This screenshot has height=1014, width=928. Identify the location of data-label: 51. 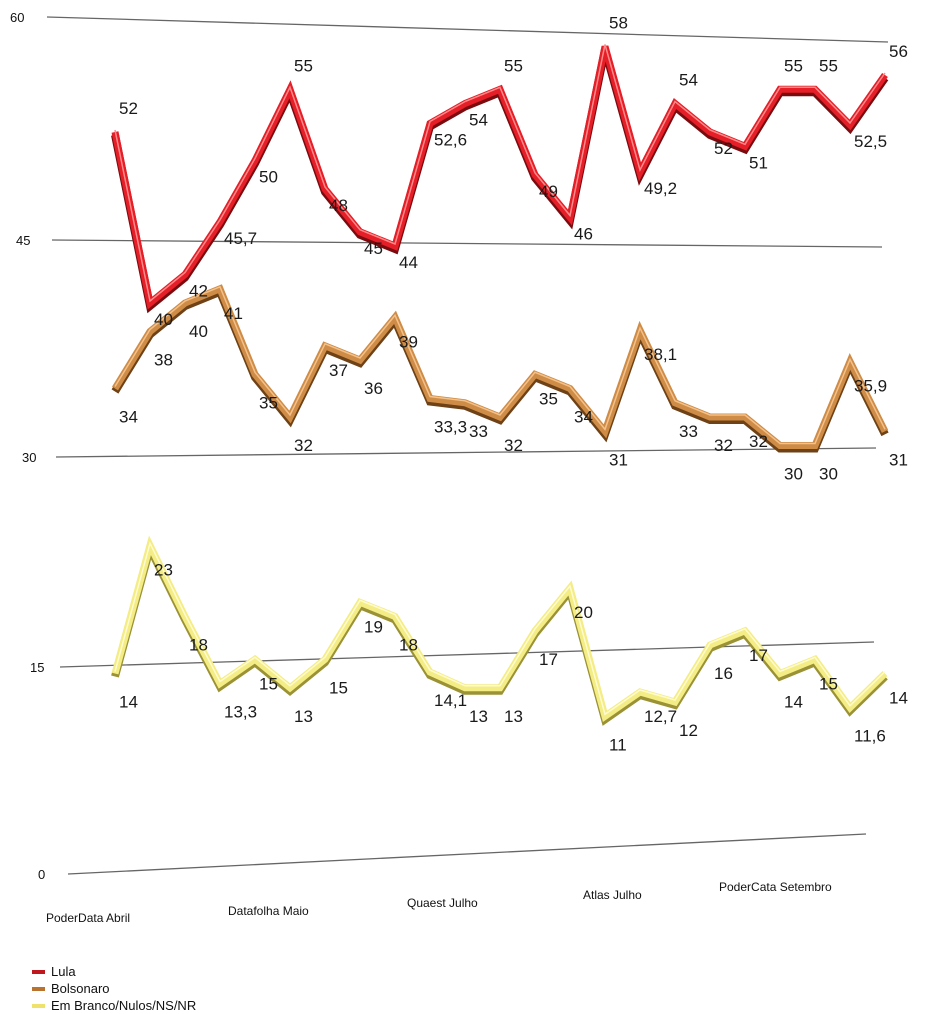
(758, 162).